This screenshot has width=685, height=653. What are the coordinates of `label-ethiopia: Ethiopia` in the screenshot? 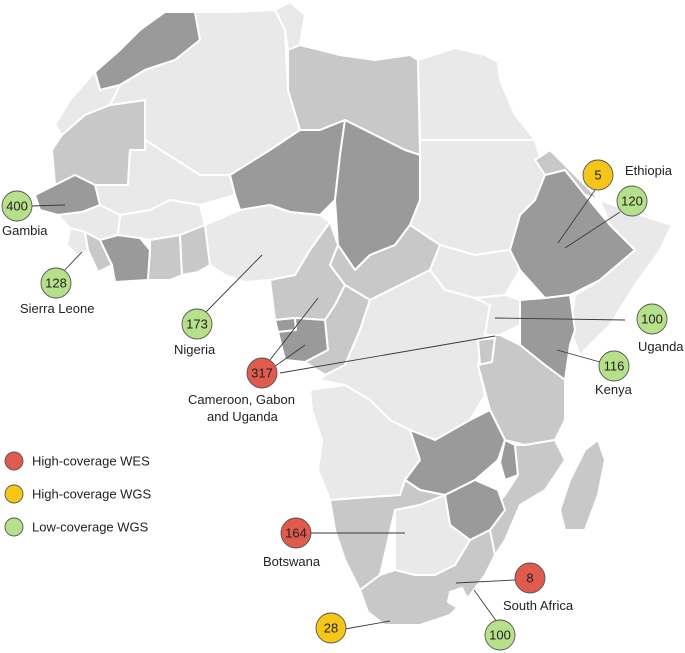 It's located at (649, 170).